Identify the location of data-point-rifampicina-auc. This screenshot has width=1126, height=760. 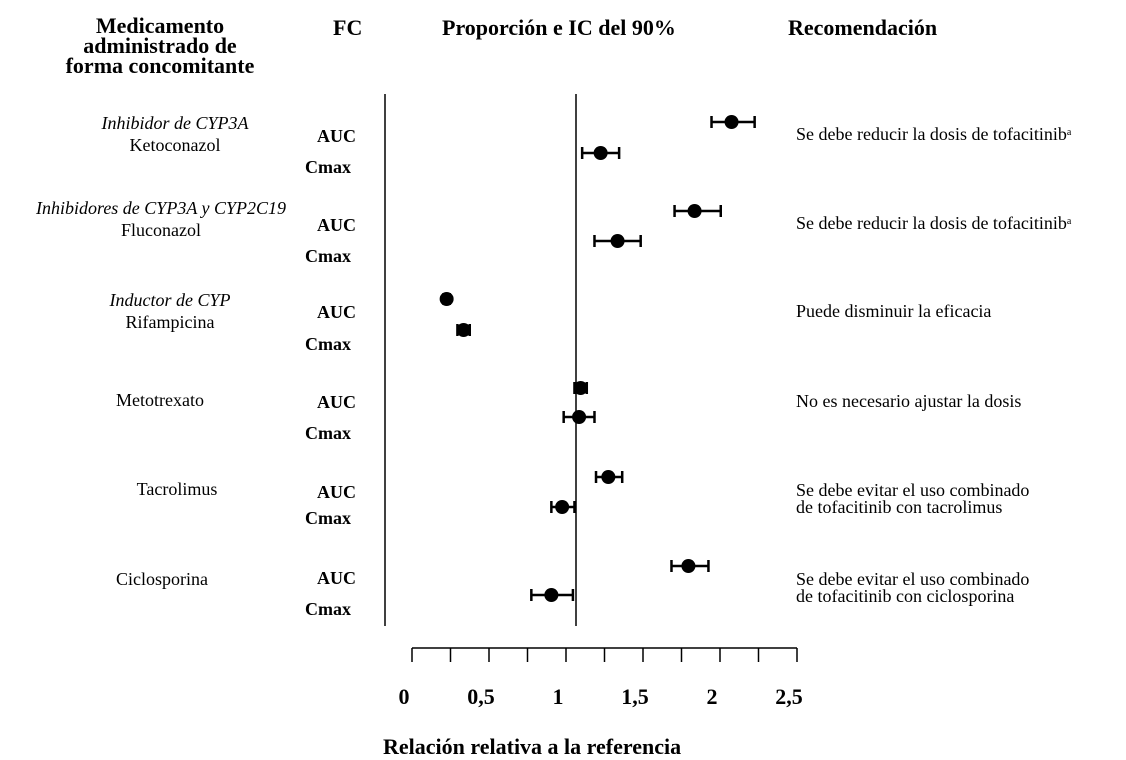
(446, 299).